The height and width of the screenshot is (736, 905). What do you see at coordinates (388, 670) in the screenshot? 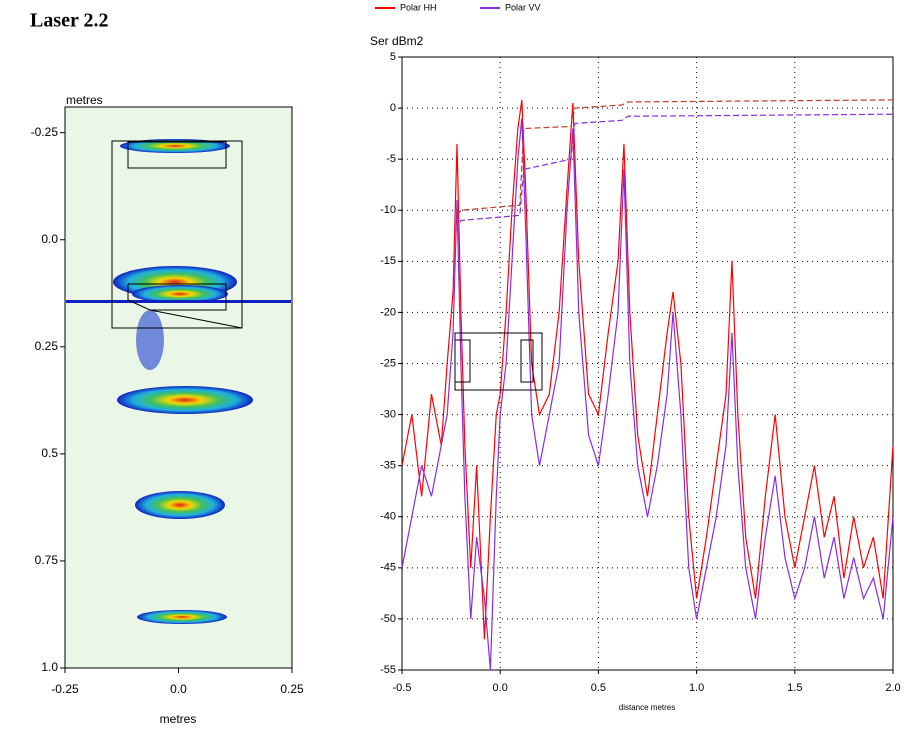
I see `y-tick-label: -55` at bounding box center [388, 670].